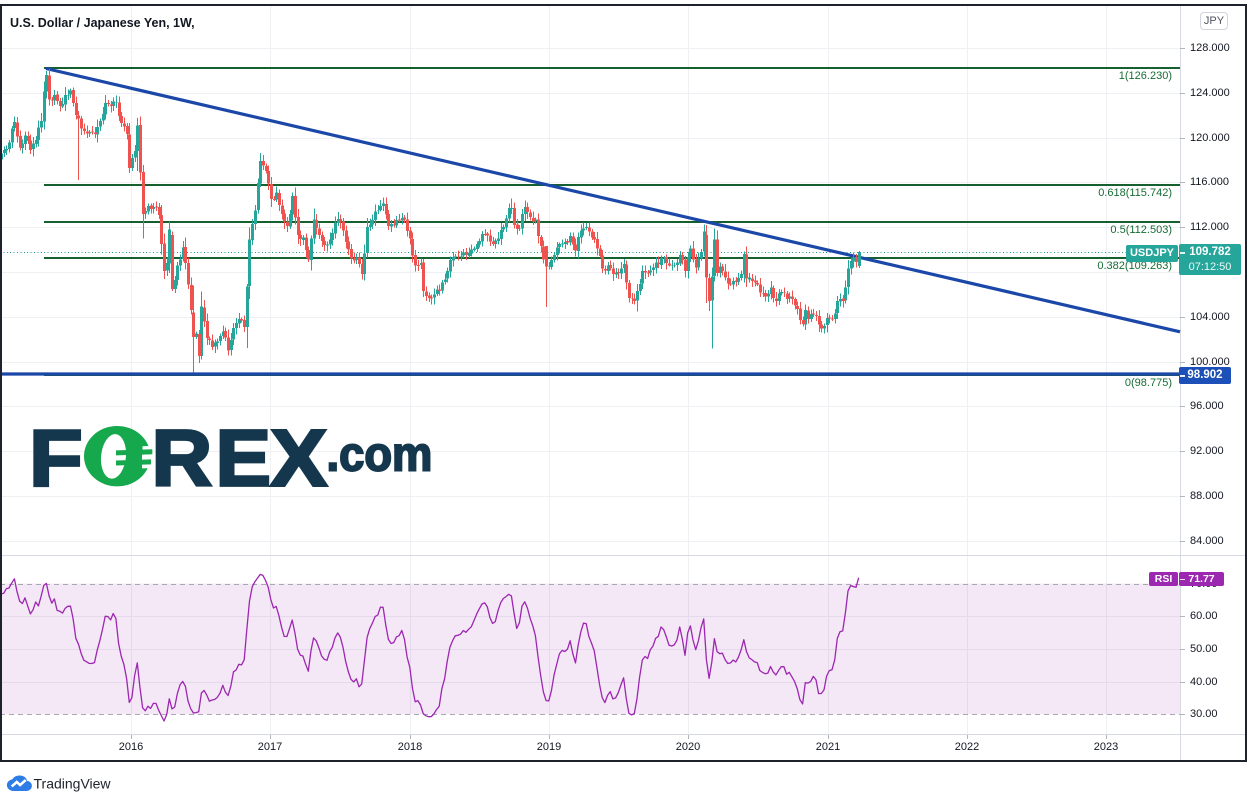 The width and height of the screenshot is (1254, 799). I want to click on svg-text: TradingView, so click(73, 784).